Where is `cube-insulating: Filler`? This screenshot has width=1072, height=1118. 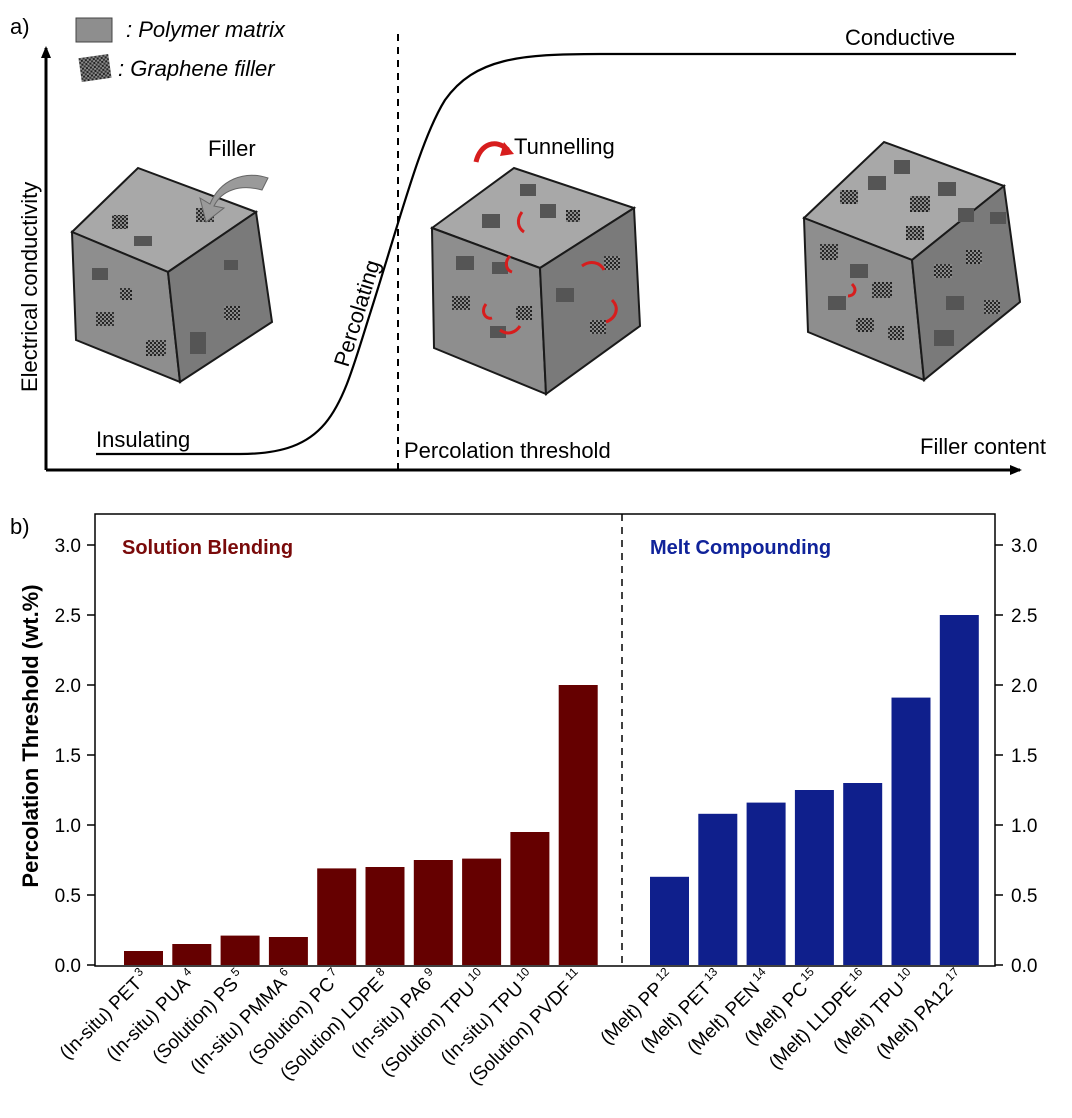
cube-insulating: Filler is located at coordinates (172, 260).